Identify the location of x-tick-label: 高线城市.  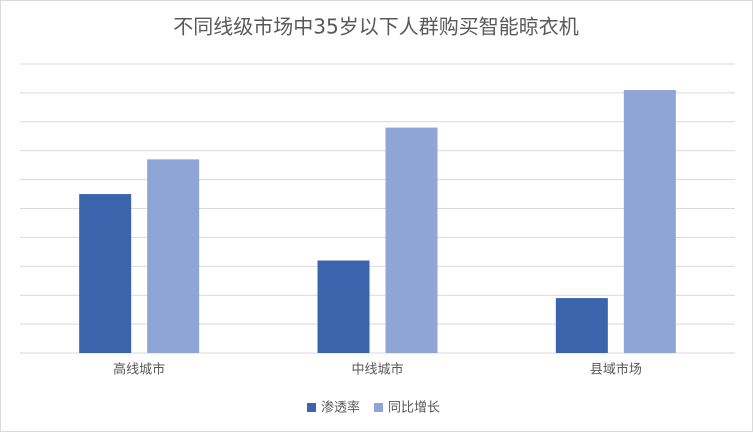
(139, 370).